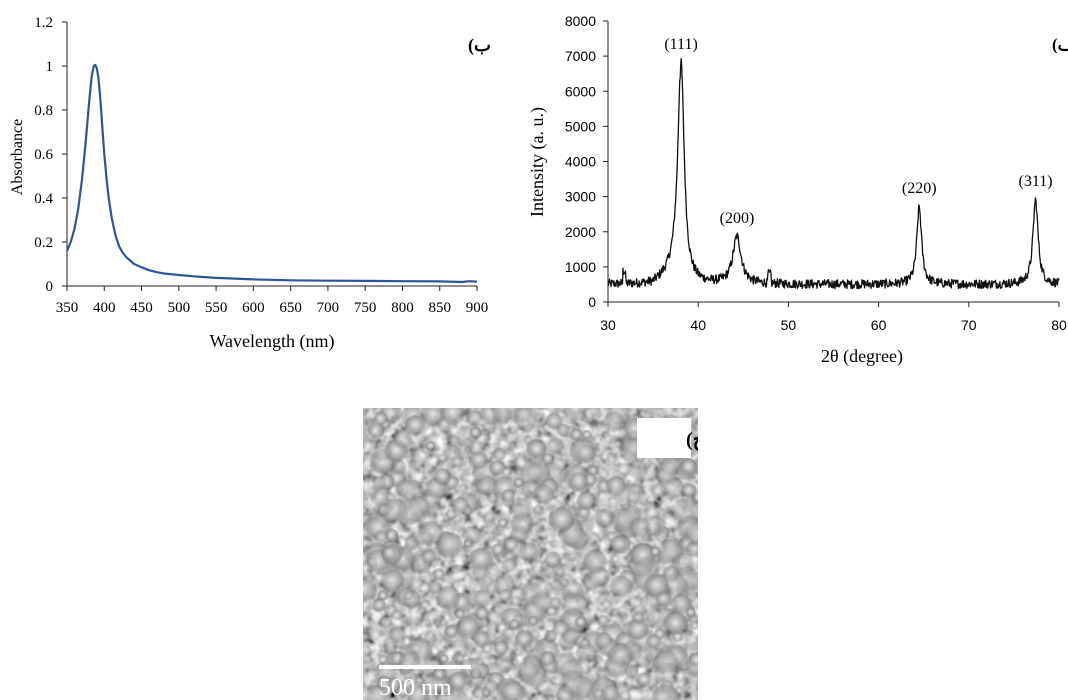 The height and width of the screenshot is (700, 1068). Describe the element at coordinates (43, 111) in the screenshot. I see `uv-y-tick-label: 0.8` at that location.